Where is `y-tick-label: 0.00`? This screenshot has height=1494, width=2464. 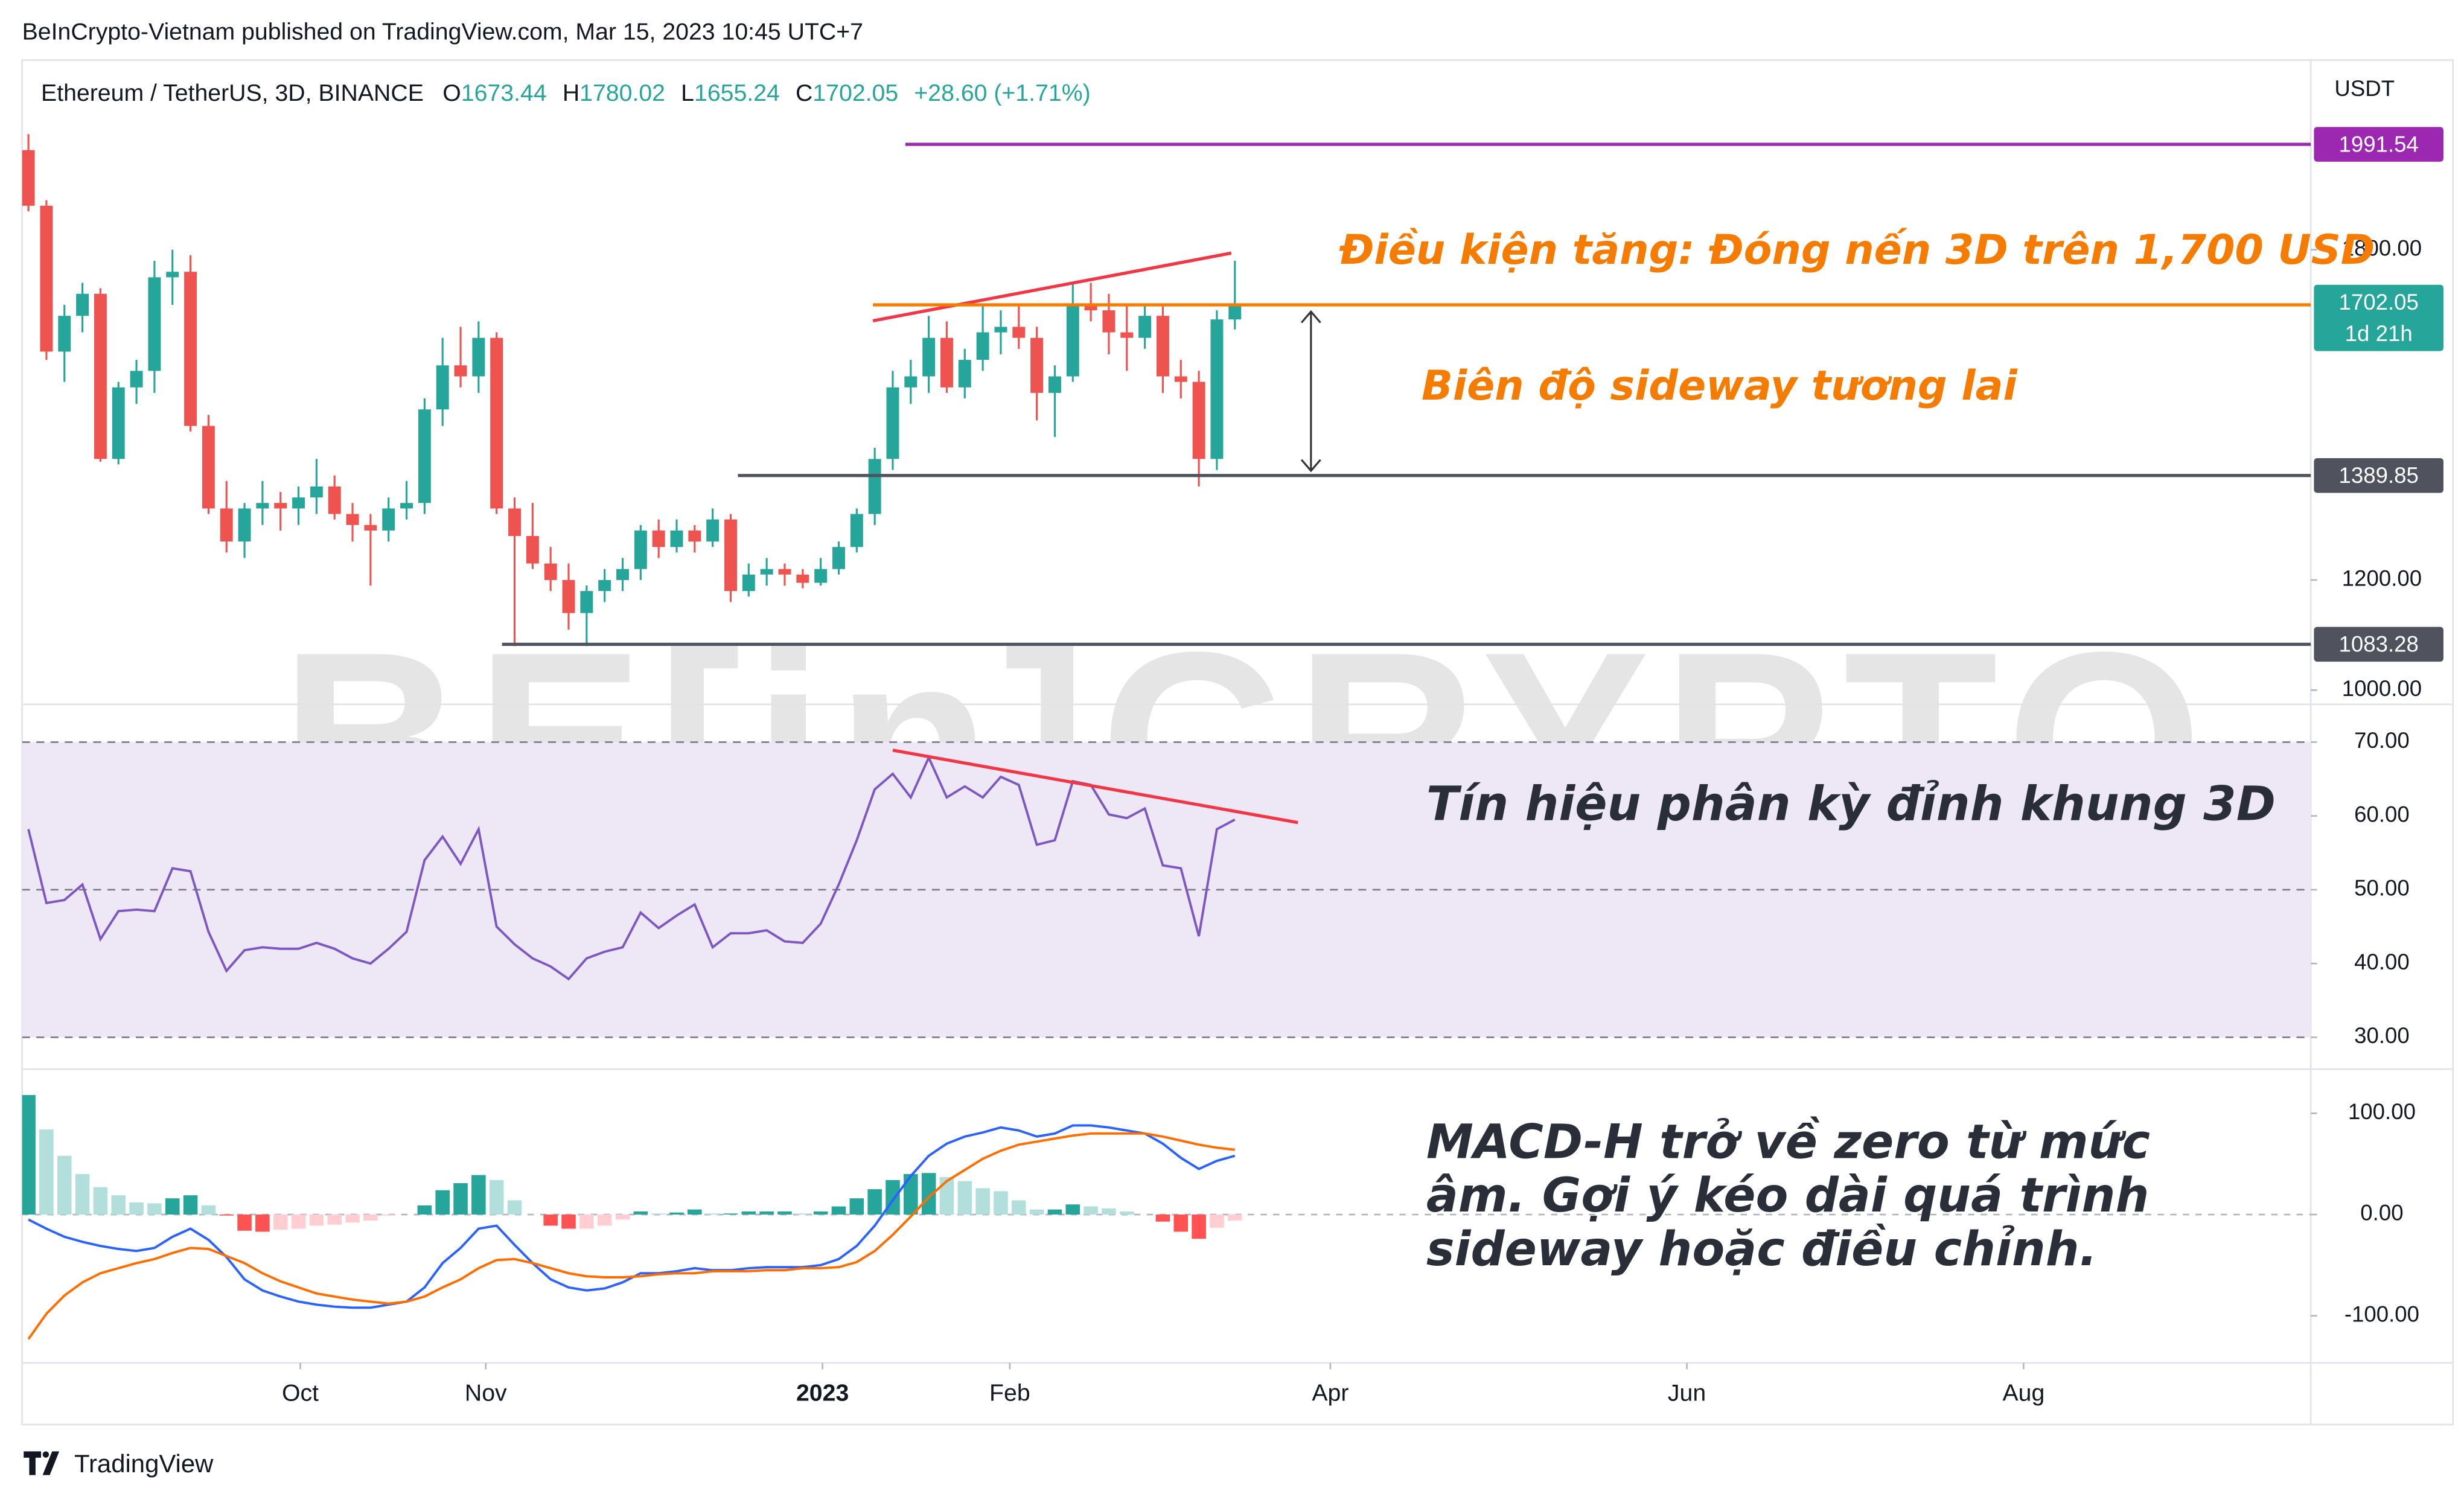 y-tick-label: 0.00 is located at coordinates (2381, 1213).